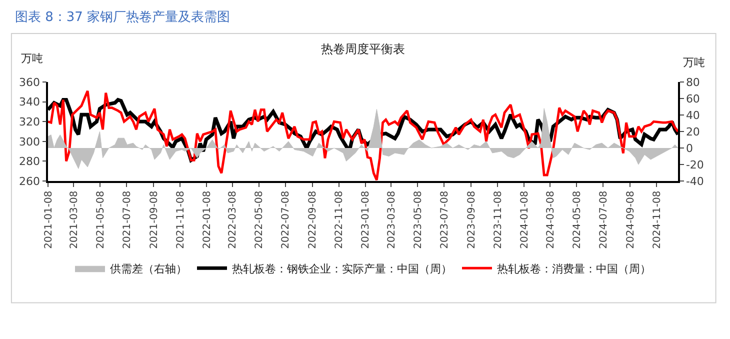 This screenshot has width=730, height=339. Describe the element at coordinates (693, 99) in the screenshot. I see `y2-tick-label: 60` at that location.